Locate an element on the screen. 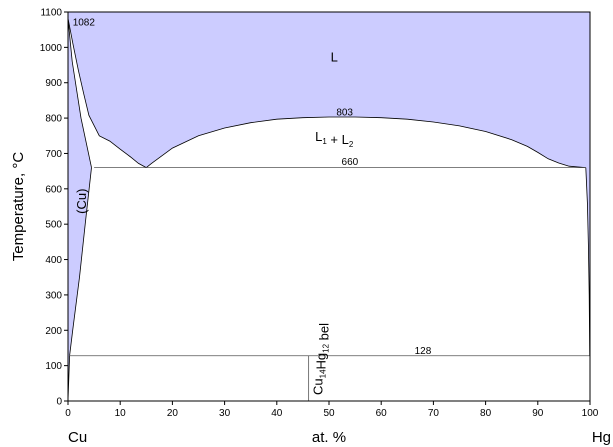 The image size is (613, 447). x-tick-label: 100 is located at coordinates (590, 413).